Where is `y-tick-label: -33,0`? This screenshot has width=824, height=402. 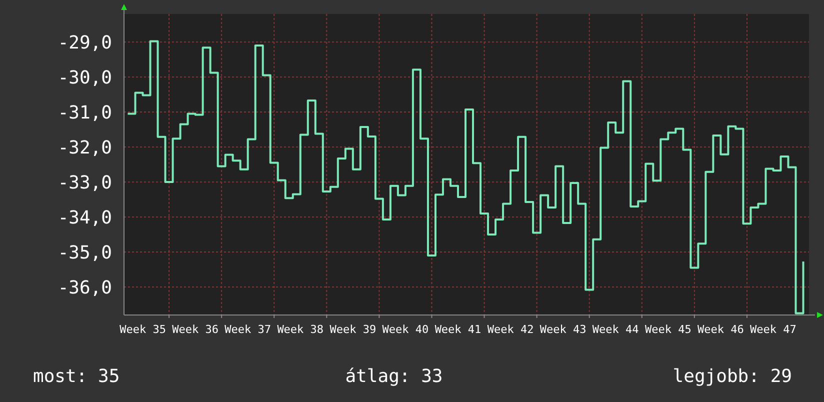
y-tick-label: -33,0 is located at coordinates (85, 183).